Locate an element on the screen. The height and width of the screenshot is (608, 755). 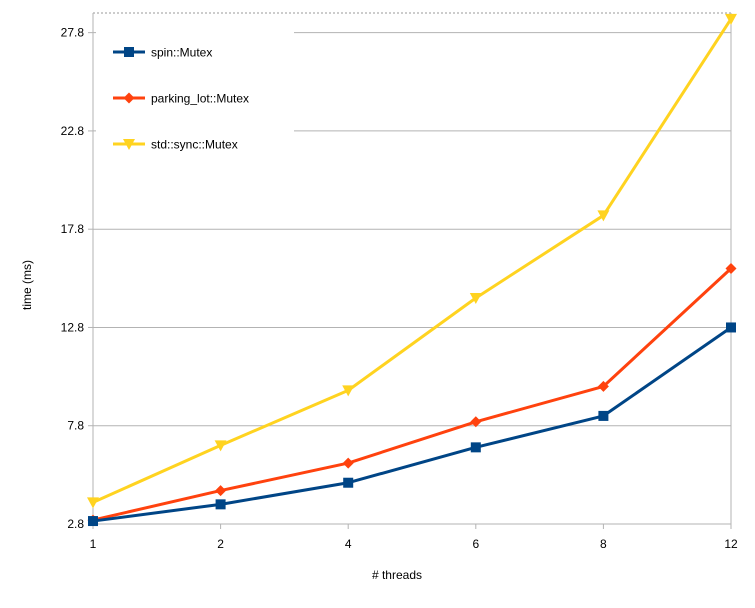
y-tick-label: 12.8 is located at coordinates (73, 327).